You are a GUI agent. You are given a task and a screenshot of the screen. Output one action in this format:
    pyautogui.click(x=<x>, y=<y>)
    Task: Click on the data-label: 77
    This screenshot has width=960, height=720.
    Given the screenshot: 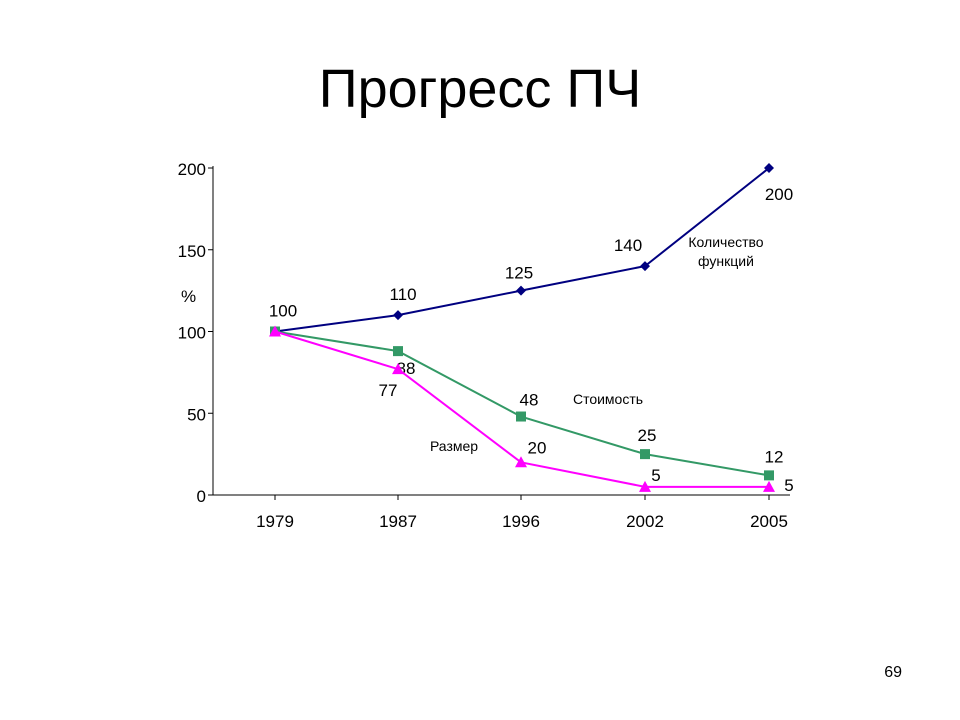 What is the action you would take?
    pyautogui.click(x=388, y=390)
    